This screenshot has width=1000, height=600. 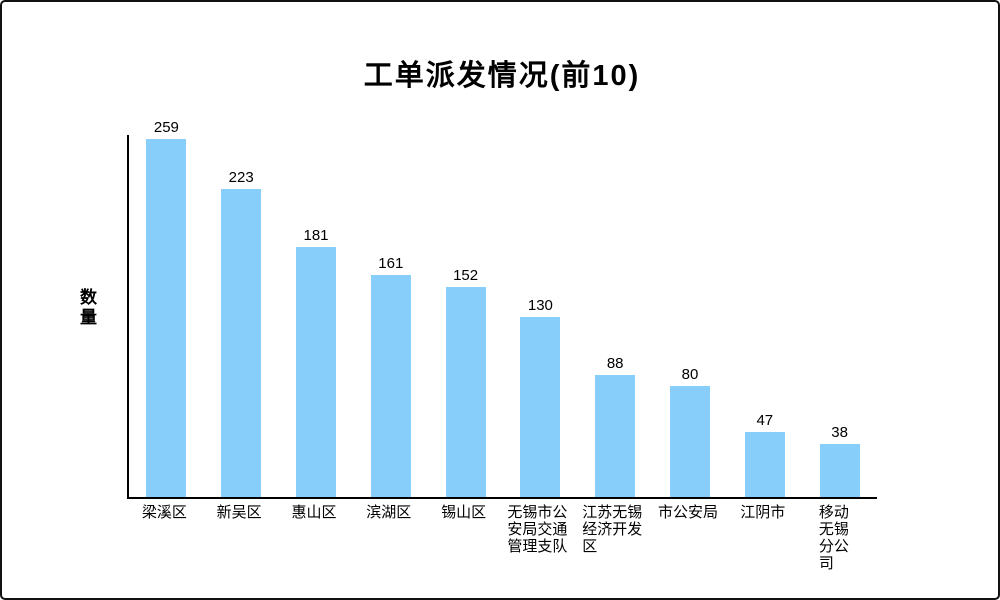 What do you see at coordinates (833, 538) in the screenshot?
I see `x-tick-label-text: 移动无锡分公司` at bounding box center [833, 538].